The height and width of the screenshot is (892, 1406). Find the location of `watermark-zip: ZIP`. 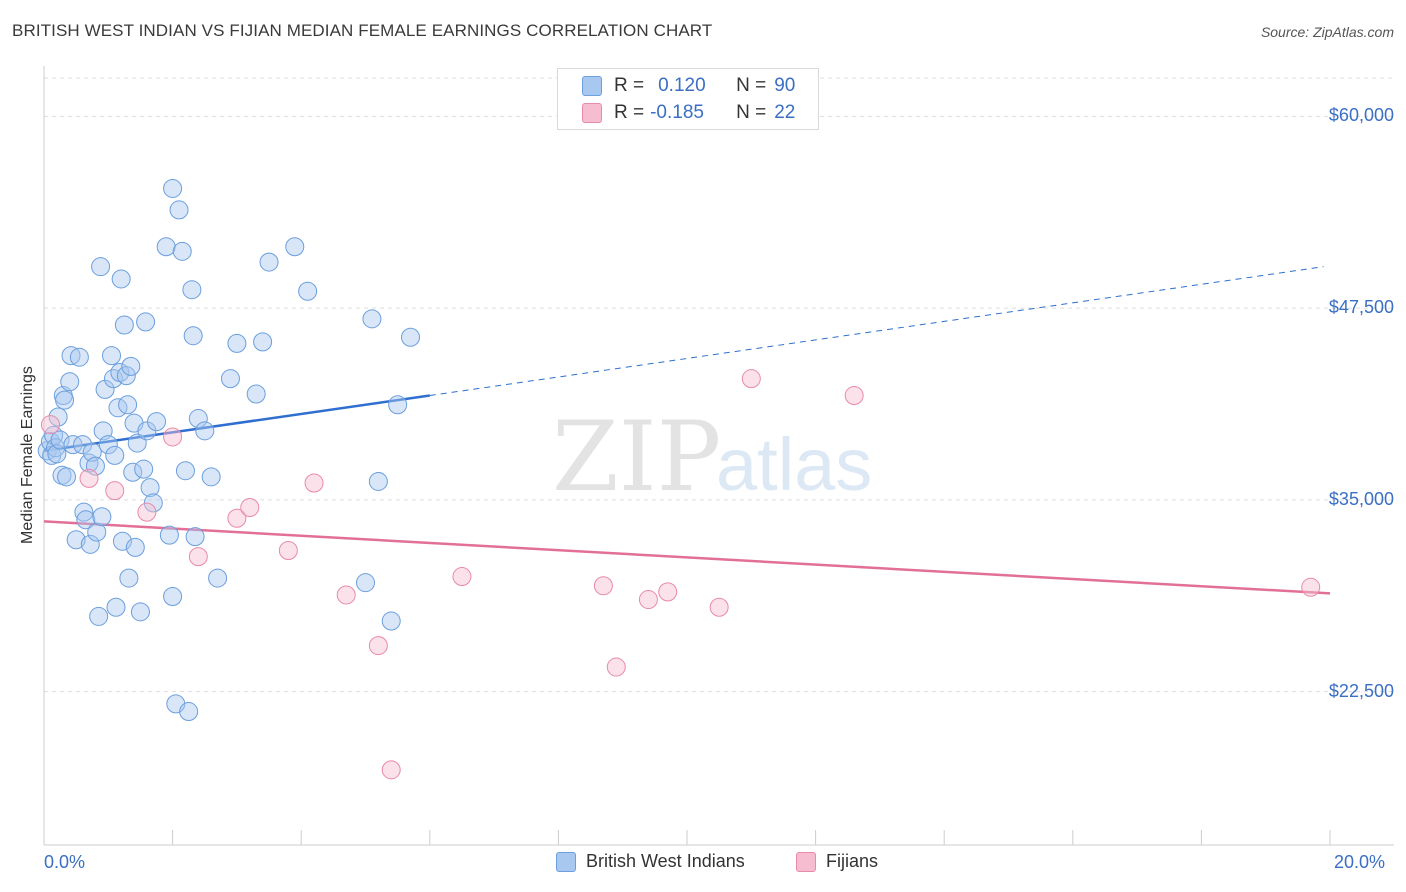

watermark-zip: ZIP is located at coordinates (636, 457).